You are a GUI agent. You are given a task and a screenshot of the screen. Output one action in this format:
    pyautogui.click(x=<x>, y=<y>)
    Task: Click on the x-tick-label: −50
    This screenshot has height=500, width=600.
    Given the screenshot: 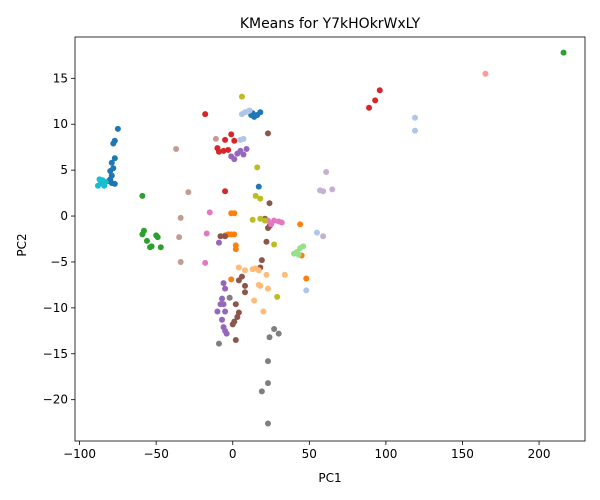 What is the action you would take?
    pyautogui.click(x=156, y=454)
    